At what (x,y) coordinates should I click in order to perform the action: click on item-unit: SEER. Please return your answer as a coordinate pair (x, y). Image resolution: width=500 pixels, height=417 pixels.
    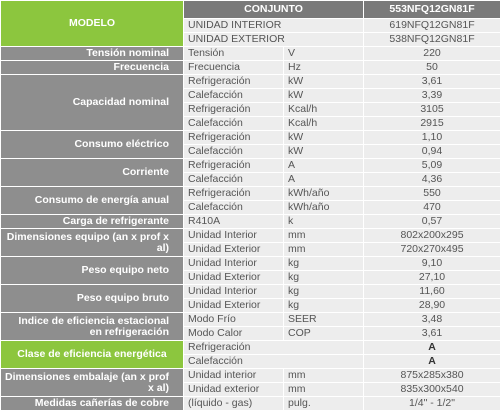
    Looking at the image, I should click on (323, 319).